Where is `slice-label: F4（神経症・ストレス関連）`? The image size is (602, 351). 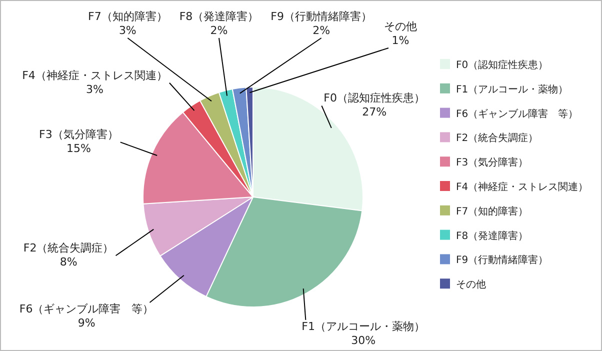 slice-label: F4（神経症・ストレス関連） is located at coordinates (95, 75).